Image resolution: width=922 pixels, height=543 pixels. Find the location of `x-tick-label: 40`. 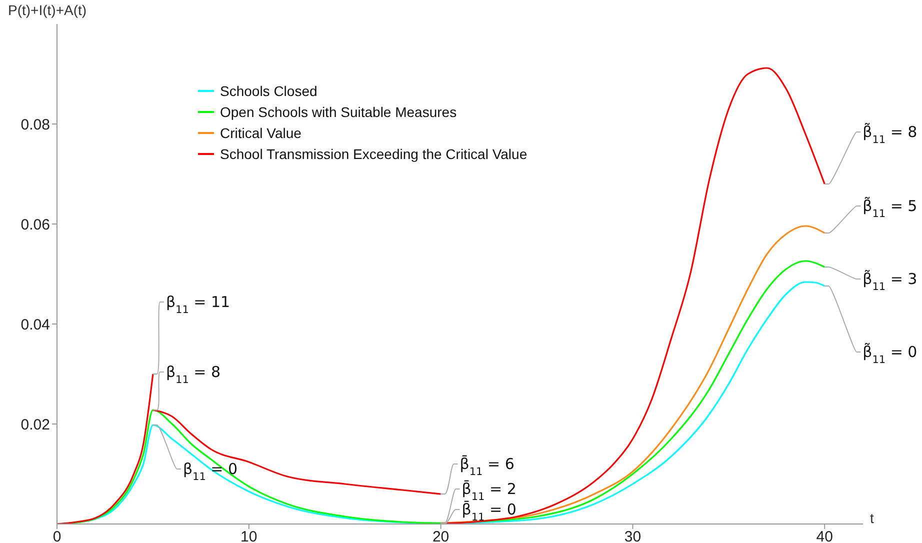

x-tick-label: 40 is located at coordinates (824, 535).